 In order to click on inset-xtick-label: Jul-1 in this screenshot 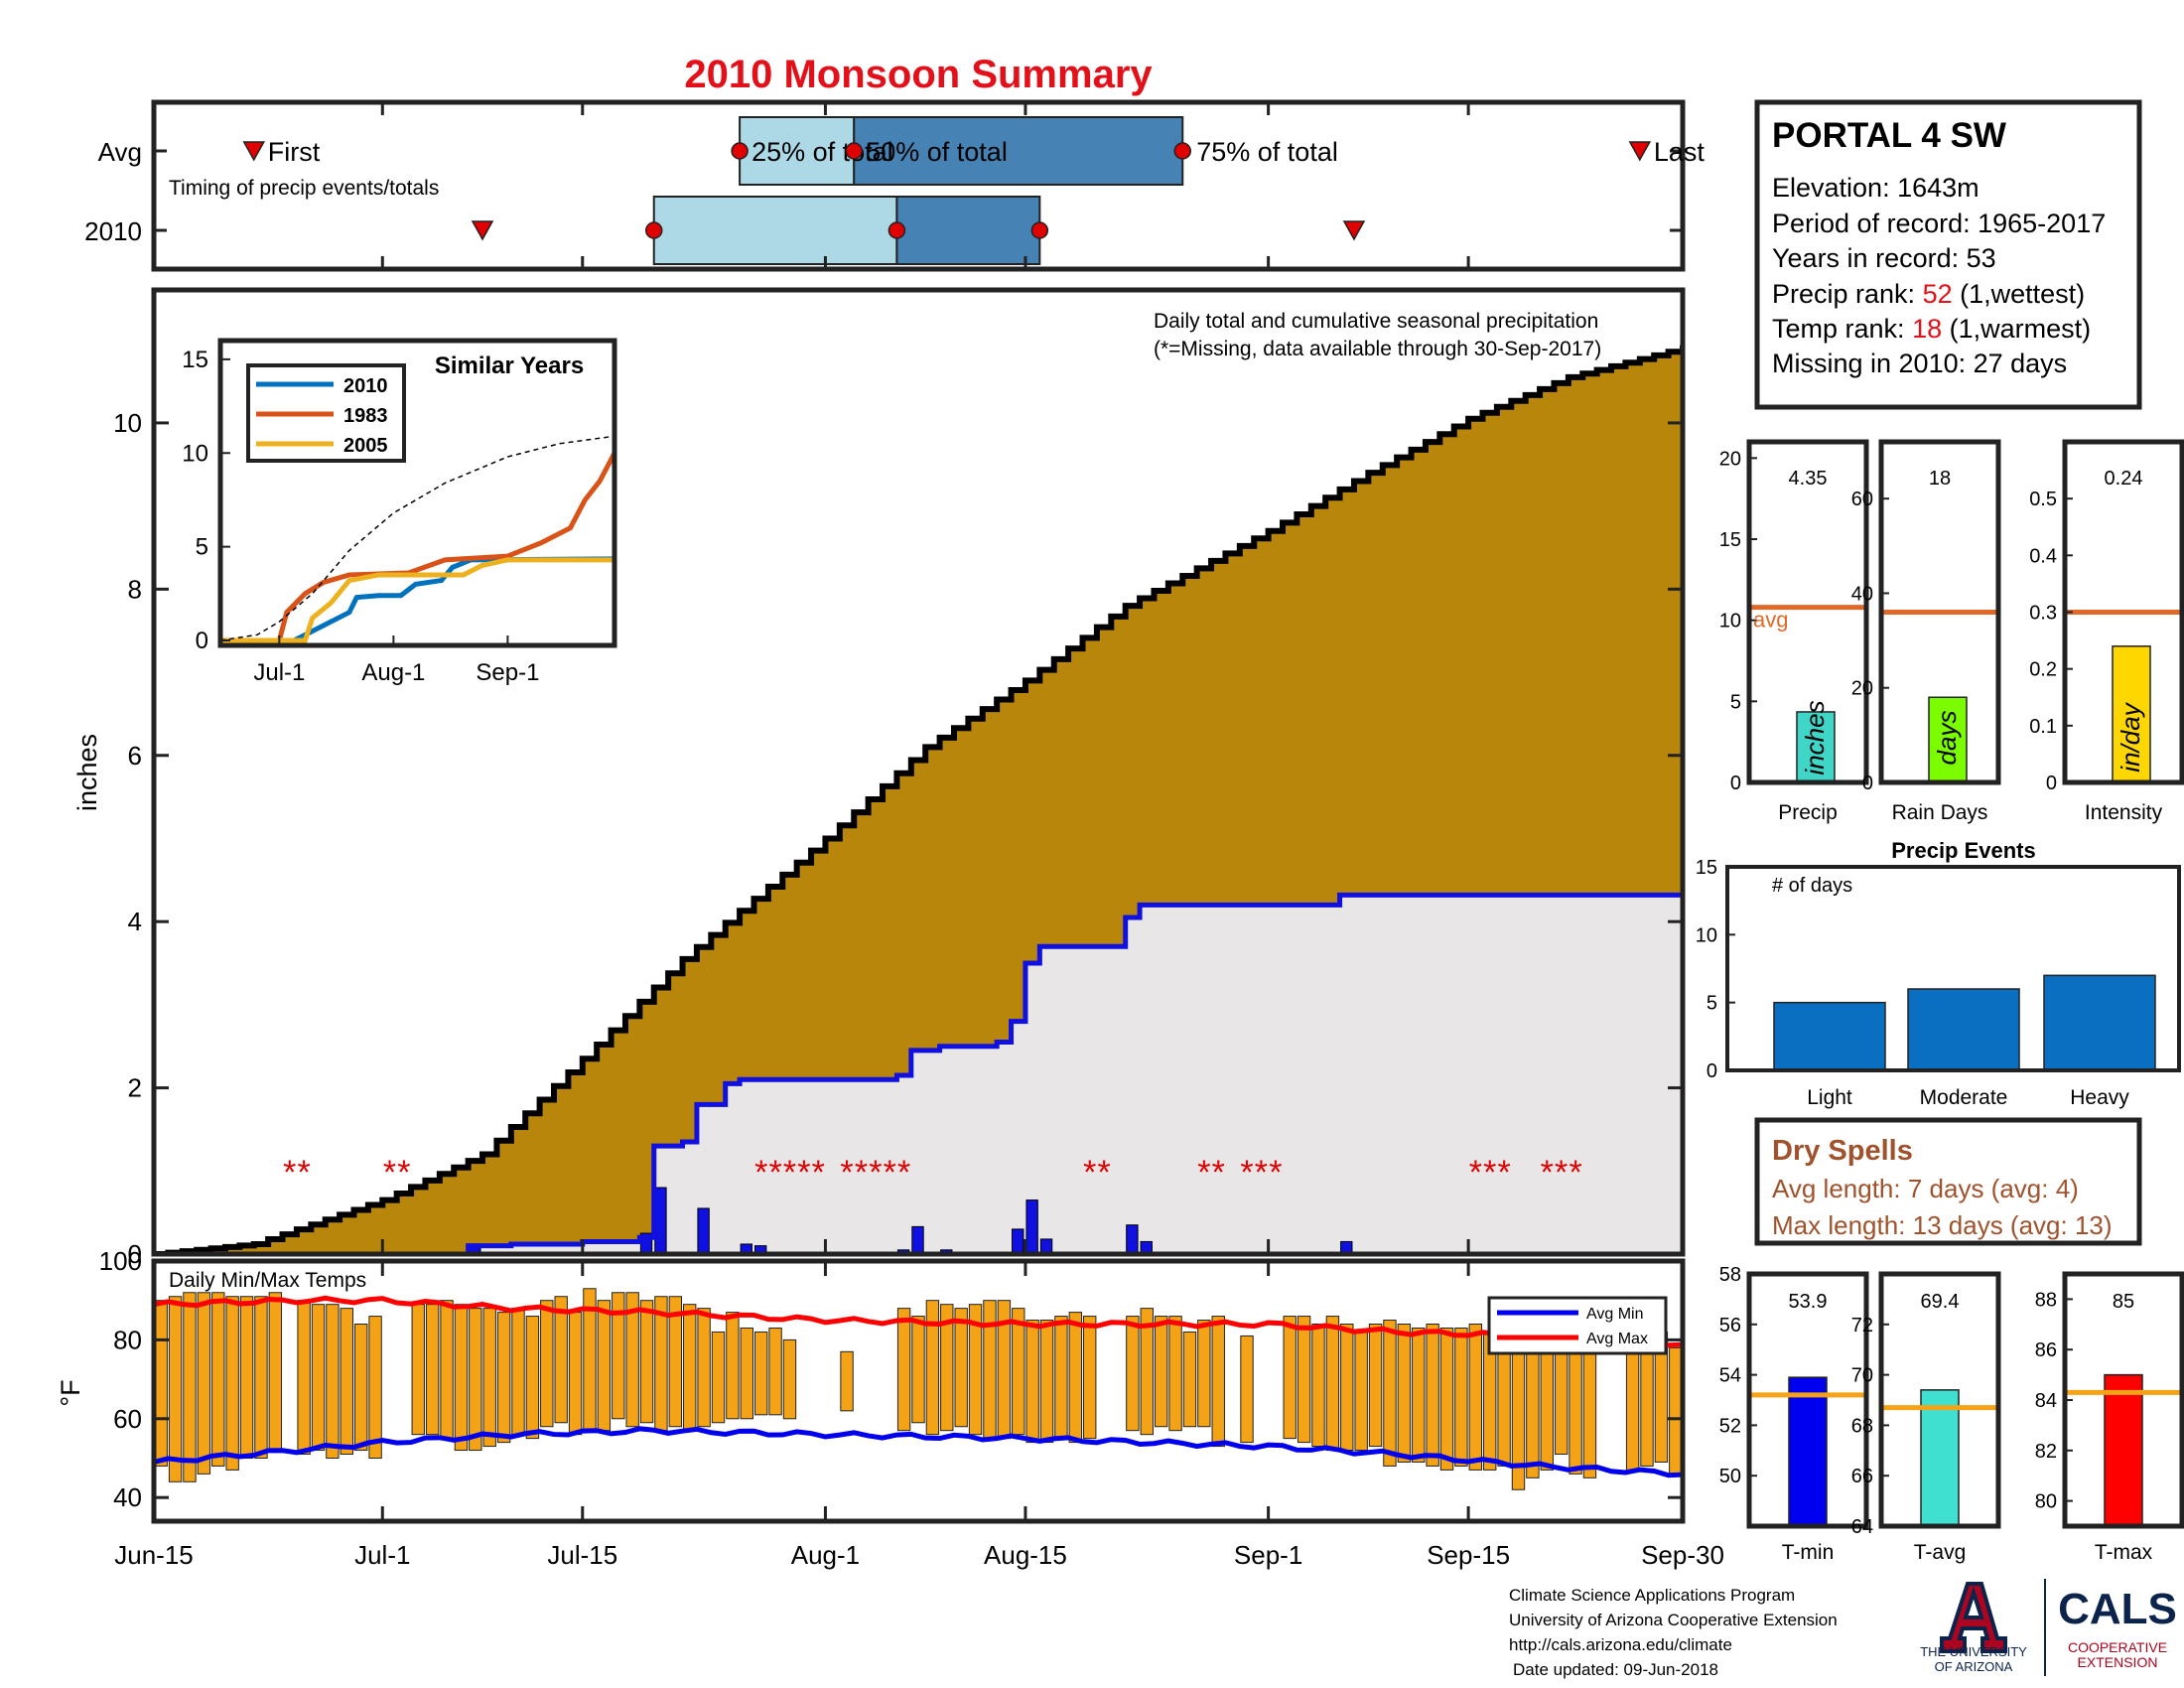, I will do `click(279, 672)`.